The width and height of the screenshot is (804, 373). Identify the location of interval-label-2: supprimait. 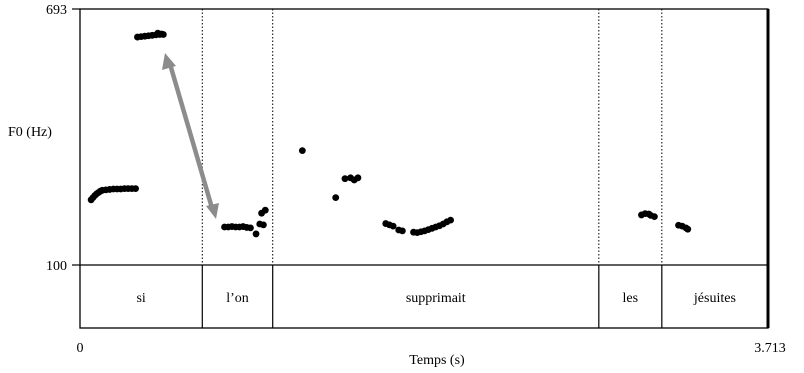
(436, 298).